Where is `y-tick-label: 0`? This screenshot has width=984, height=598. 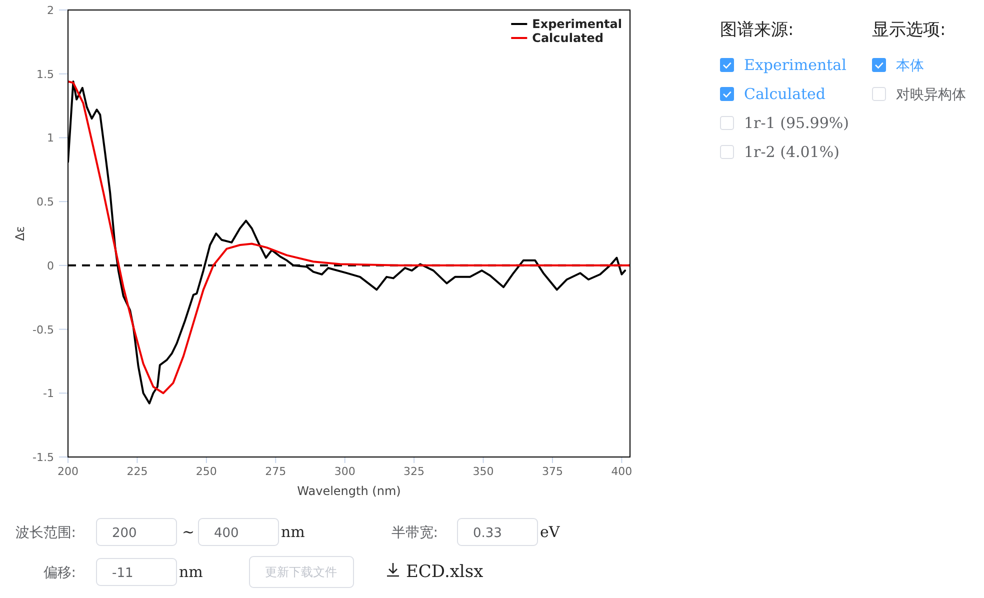
y-tick-label: 0 is located at coordinates (50, 265).